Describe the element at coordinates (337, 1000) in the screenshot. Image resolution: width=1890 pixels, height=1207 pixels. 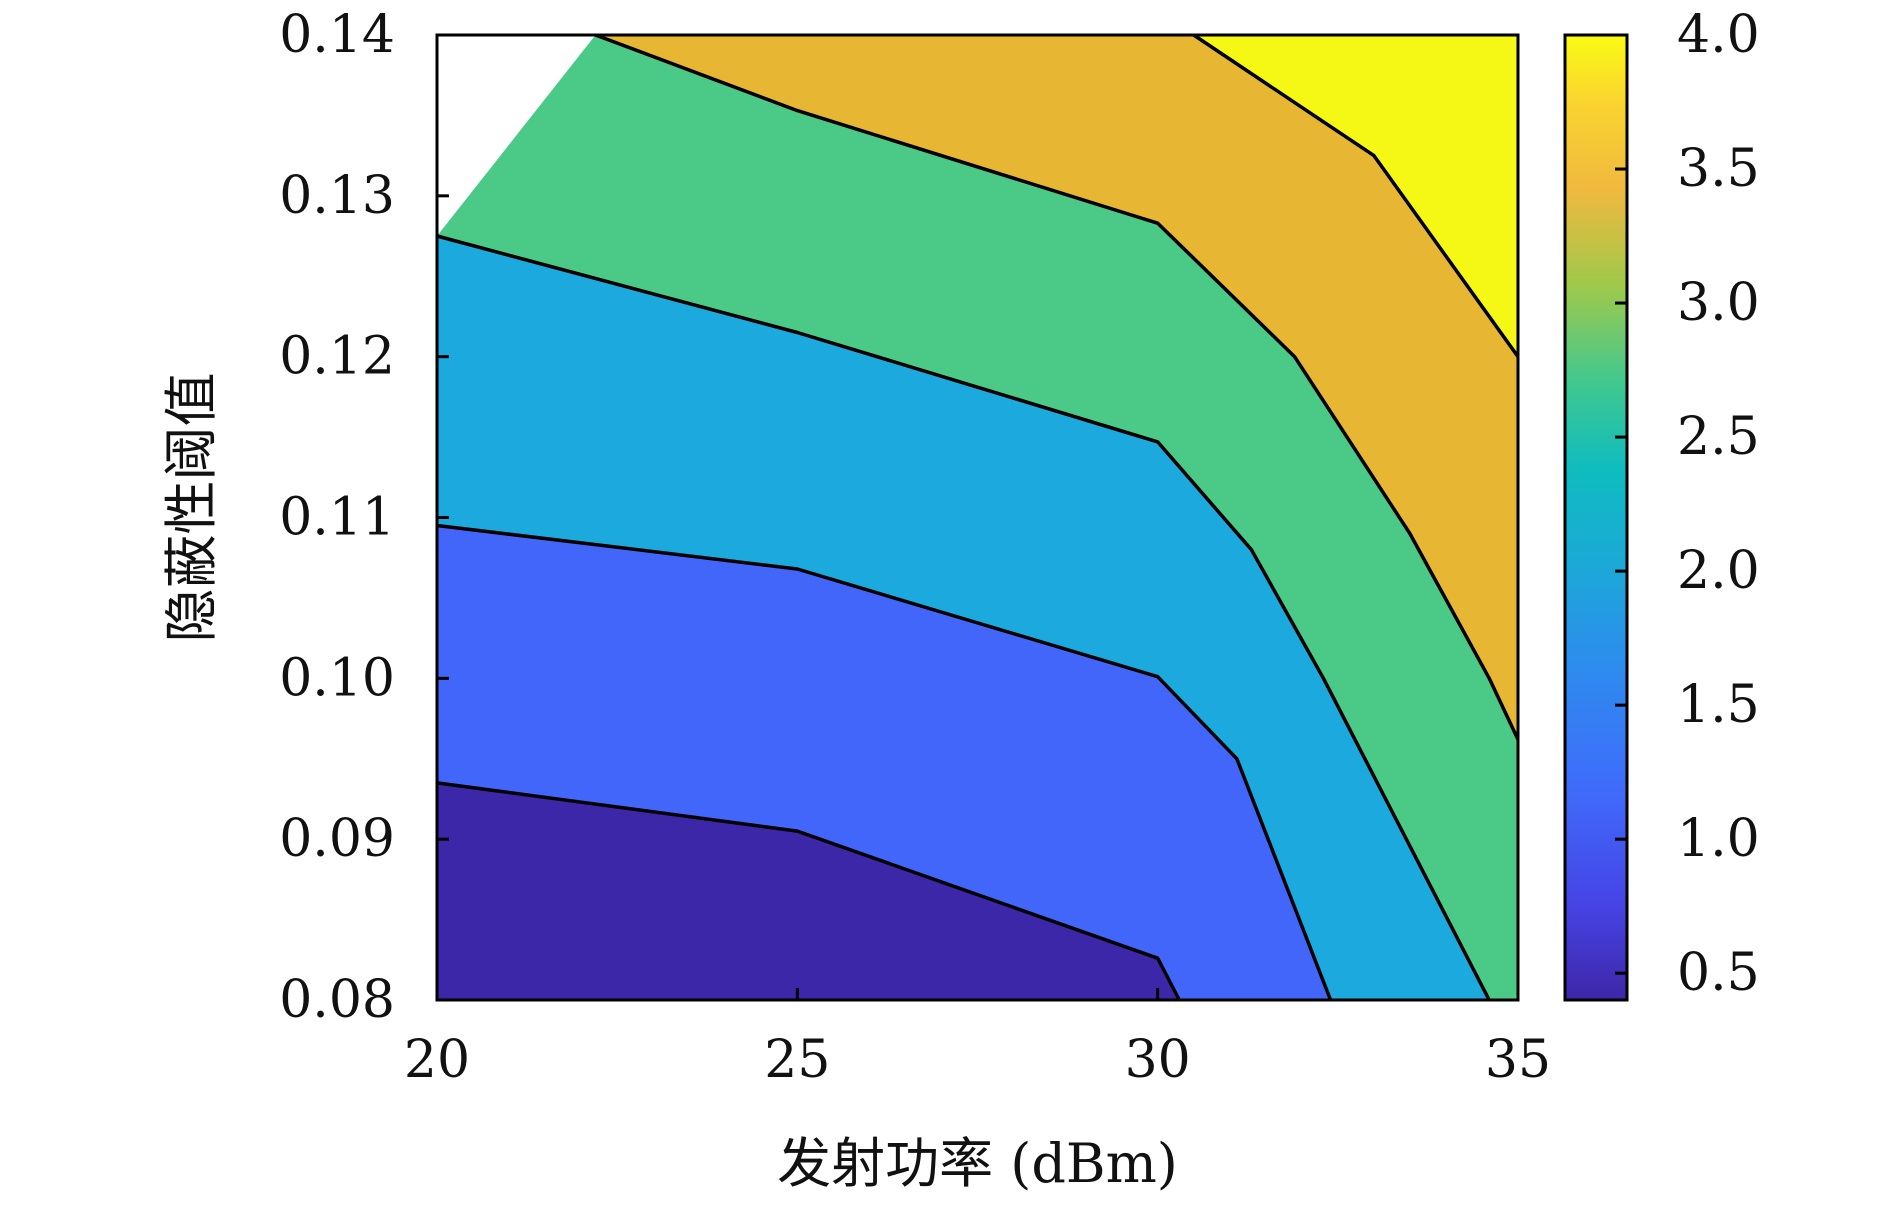
I see `y-tick-label: 0.08` at that location.